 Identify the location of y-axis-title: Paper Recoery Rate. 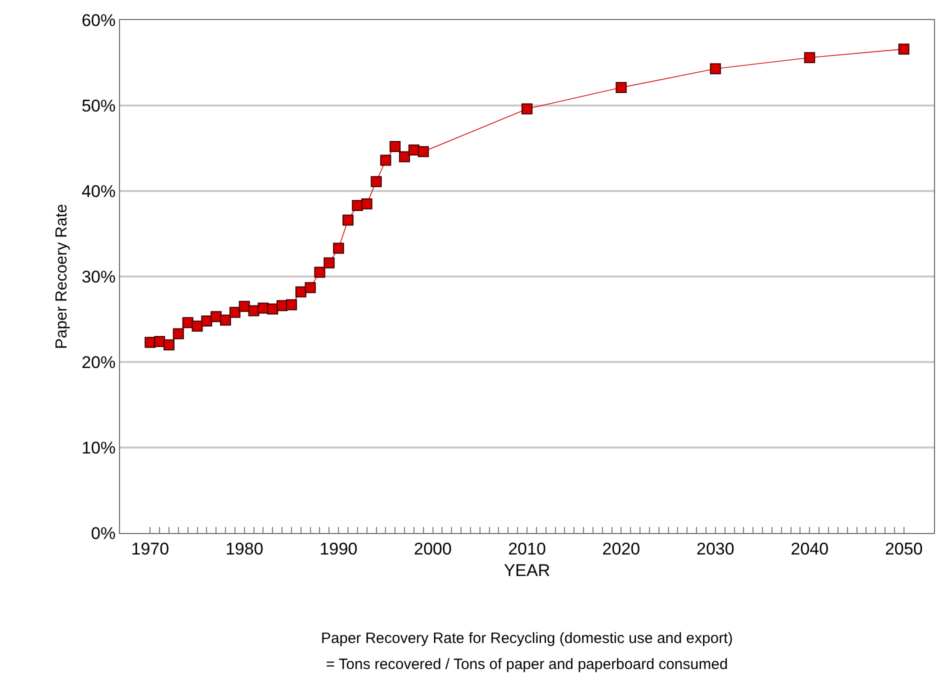
(61, 276).